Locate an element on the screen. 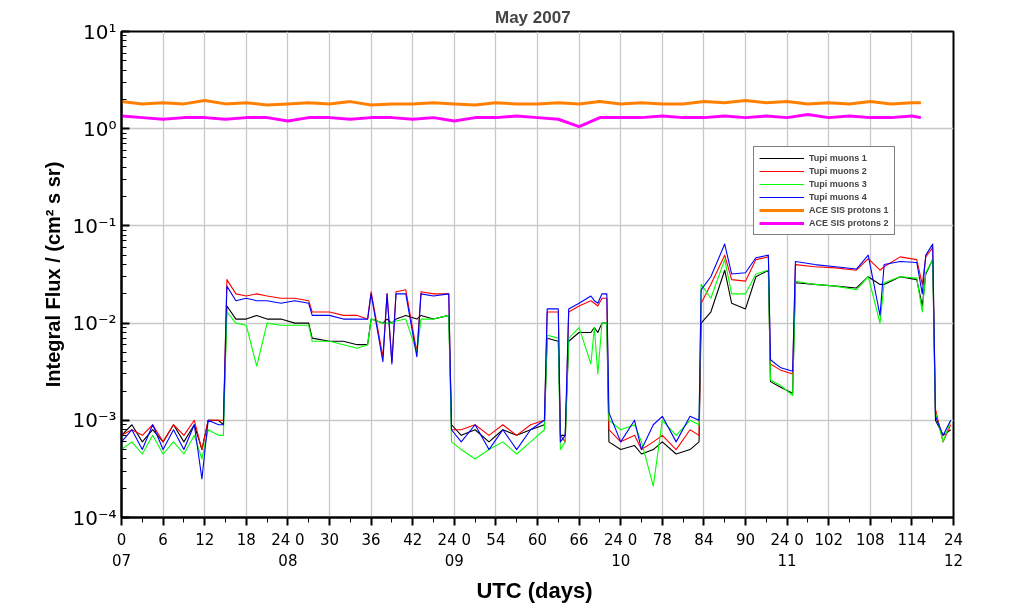 This screenshot has width=1034, height=607. x-tick-label: 24 0 10 is located at coordinates (621, 550).